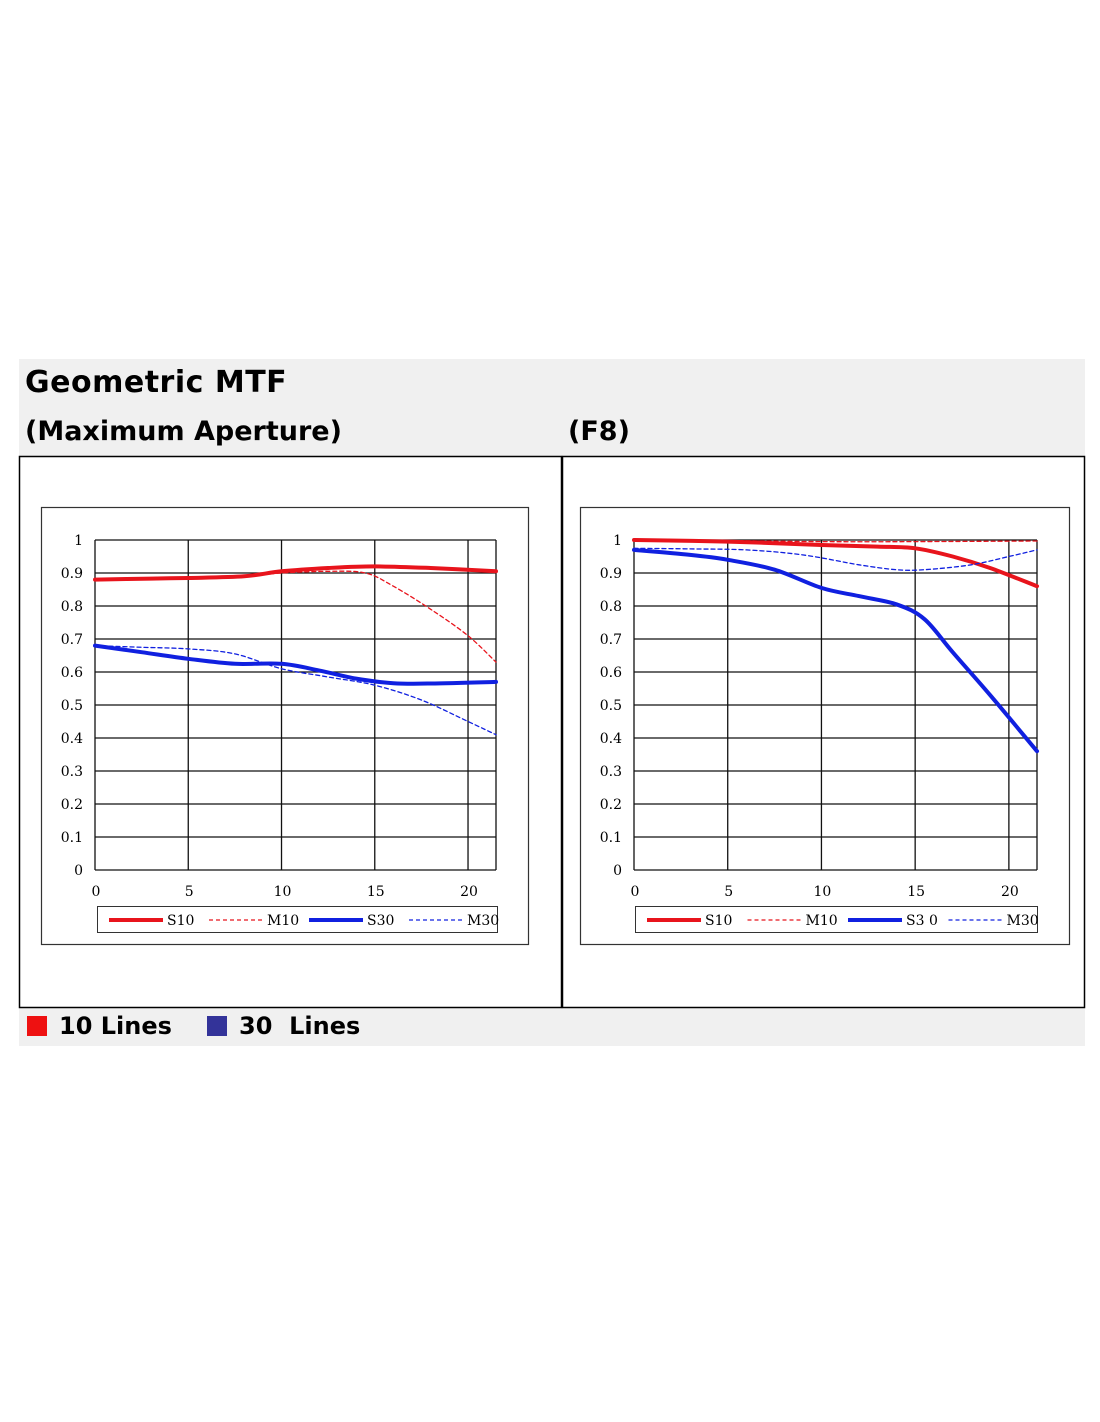 Image resolution: width=1100 pixels, height=1422 pixels. Describe the element at coordinates (300, 1026) in the screenshot. I see `legend-label-30-lines: 30 Lines` at that location.